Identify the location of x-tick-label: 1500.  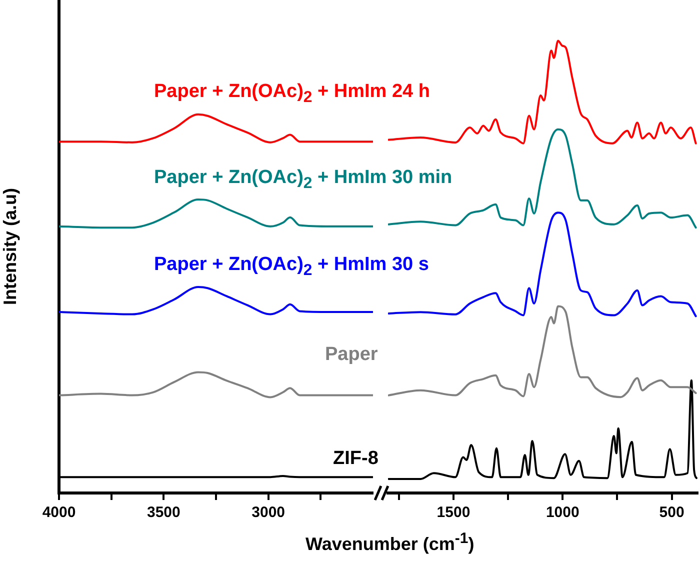
(453, 513).